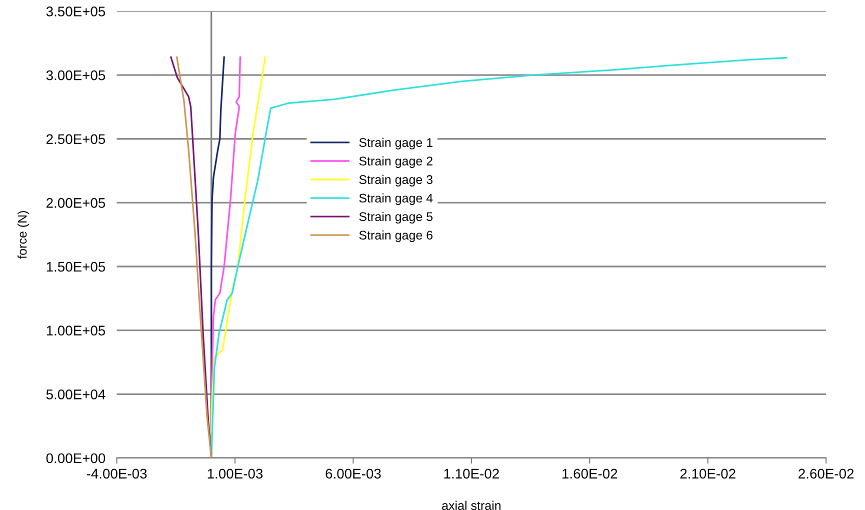 The height and width of the screenshot is (510, 865). I want to click on y-tick-label: 3.00E+05, so click(76, 75).